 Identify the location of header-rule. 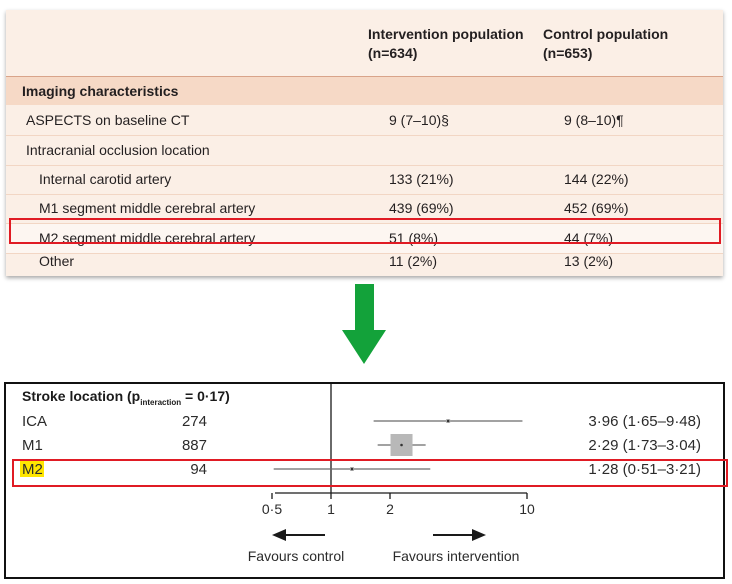
(364, 76).